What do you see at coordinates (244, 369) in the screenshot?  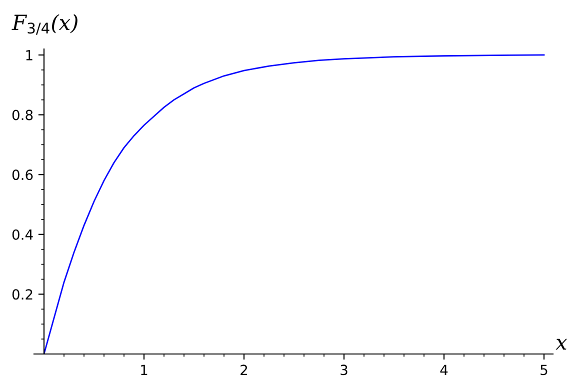 I see `x-tick-label: 2` at bounding box center [244, 369].